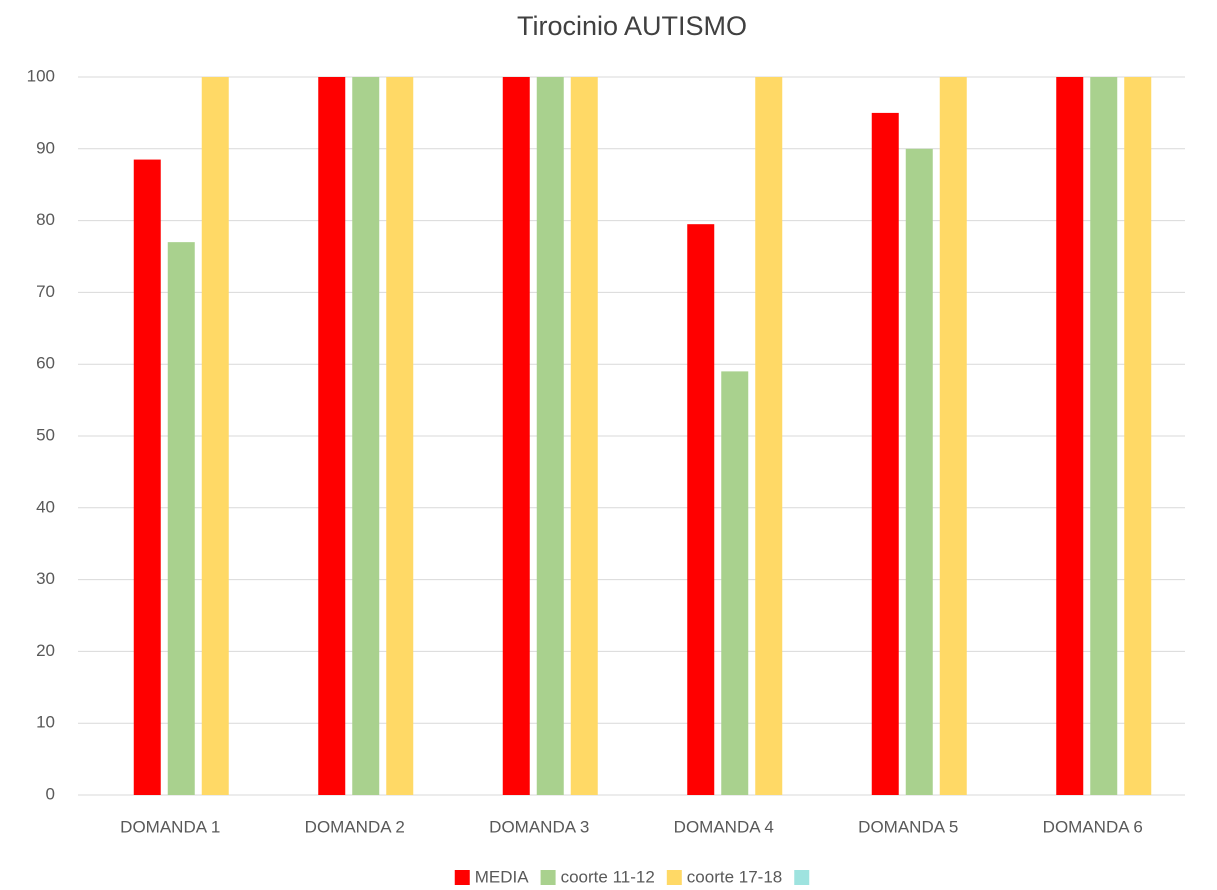 The width and height of the screenshot is (1217, 890). Describe the element at coordinates (170, 826) in the screenshot. I see `x-tick-label: DOMANDA 1` at that location.